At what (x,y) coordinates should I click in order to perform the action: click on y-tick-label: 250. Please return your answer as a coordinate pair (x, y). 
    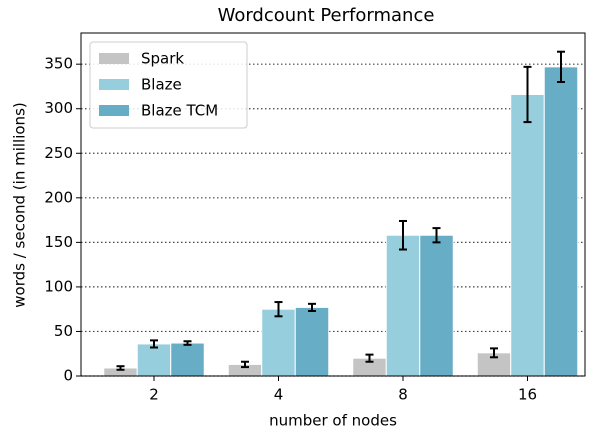
    Looking at the image, I should click on (58, 153).